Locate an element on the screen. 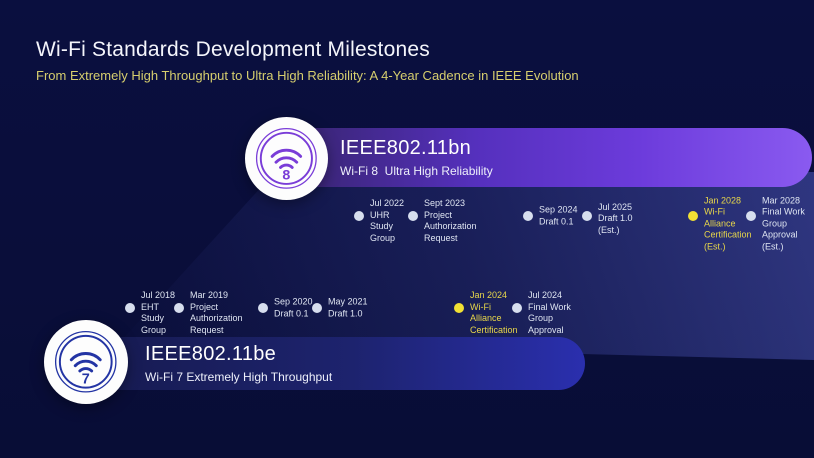 The height and width of the screenshot is (458, 814). milestone-label: Jul 2018 EHT Study Group is located at coordinates (158, 313).